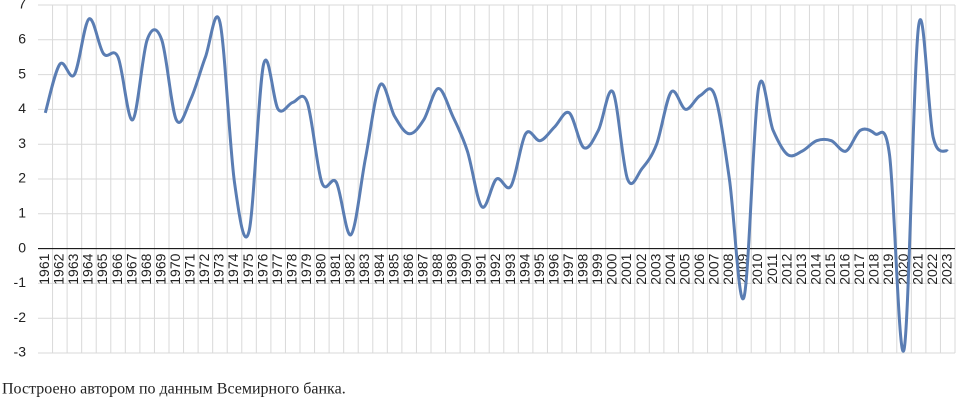 The height and width of the screenshot is (402, 958). I want to click on x-tick-label: 2005, so click(684, 268).